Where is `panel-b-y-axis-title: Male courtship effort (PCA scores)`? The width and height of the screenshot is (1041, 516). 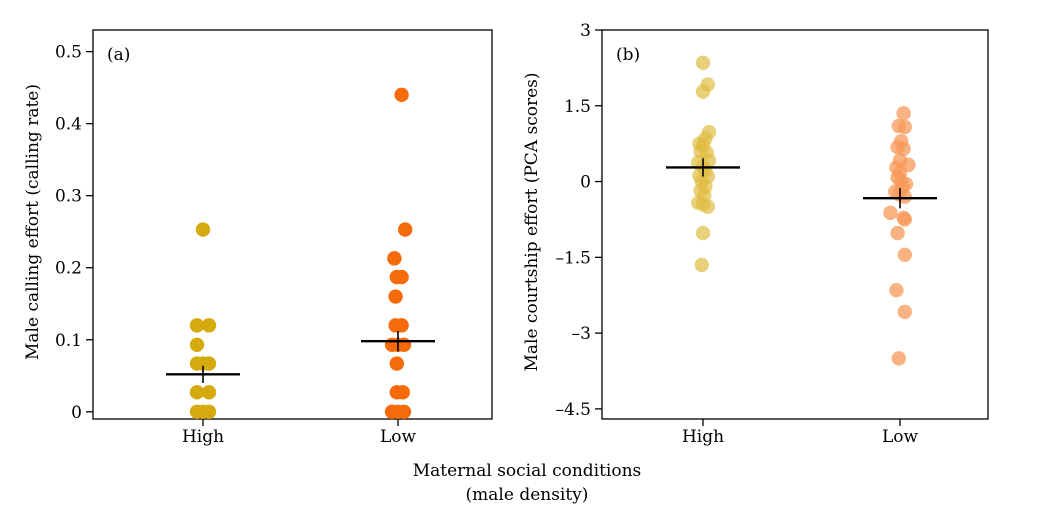 panel-b-y-axis-title: Male courtship effort (PCA scores) is located at coordinates (532, 221).